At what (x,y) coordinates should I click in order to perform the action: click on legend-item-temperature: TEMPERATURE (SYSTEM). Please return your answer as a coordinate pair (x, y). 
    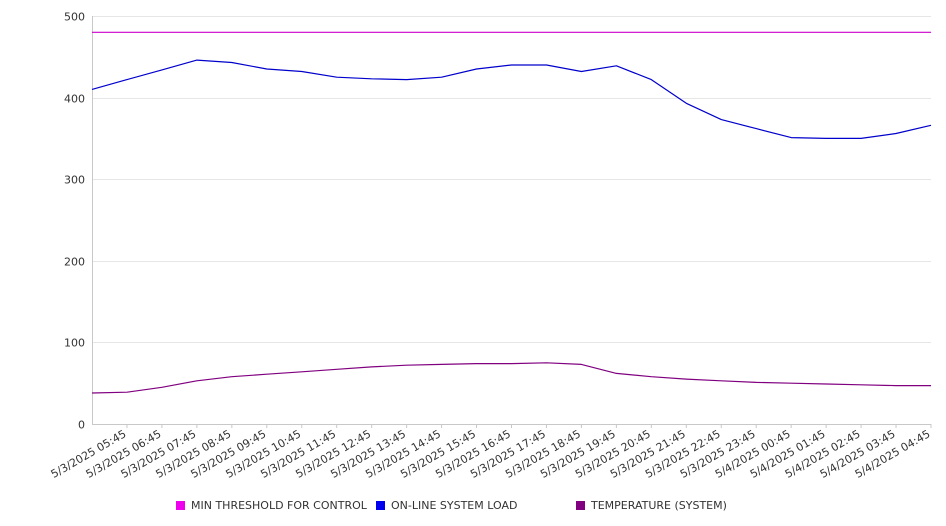
    Looking at the image, I should click on (651, 505).